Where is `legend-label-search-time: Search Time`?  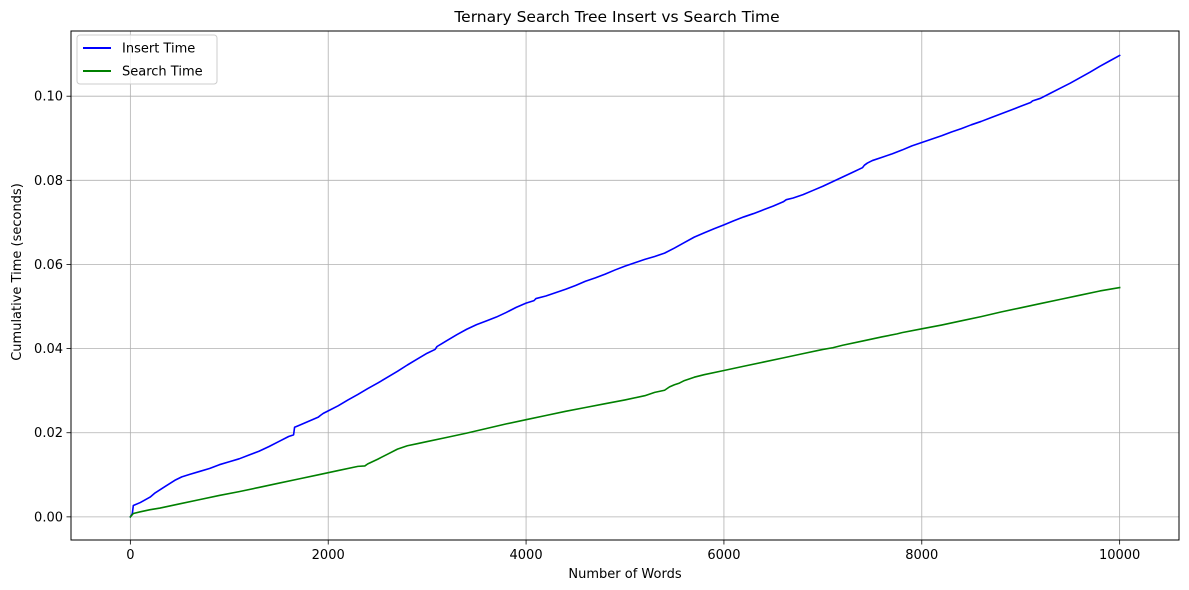
legend-label-search-time: Search Time is located at coordinates (162, 72).